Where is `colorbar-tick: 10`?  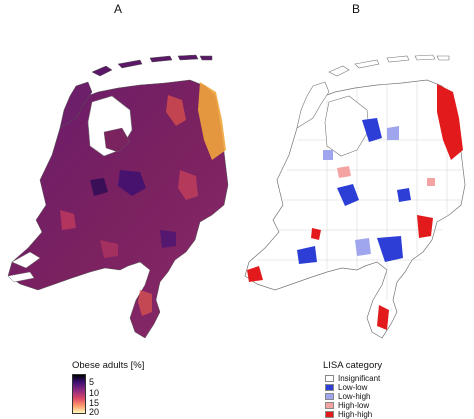
colorbar-tick: 10 is located at coordinates (94, 393).